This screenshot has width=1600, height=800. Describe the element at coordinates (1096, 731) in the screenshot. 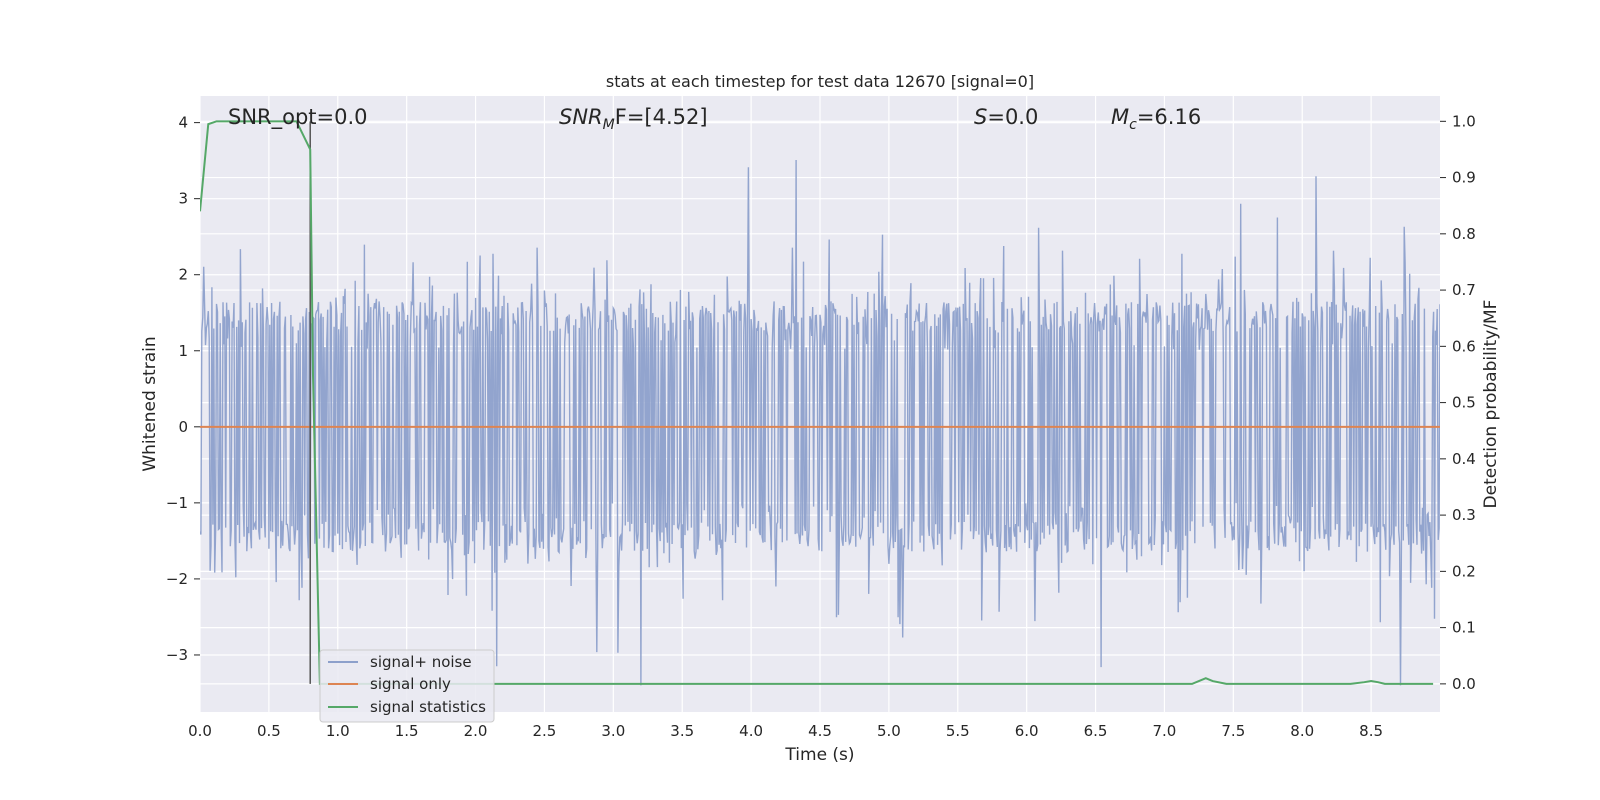

I see `x-tick-label: 6.5` at that location.